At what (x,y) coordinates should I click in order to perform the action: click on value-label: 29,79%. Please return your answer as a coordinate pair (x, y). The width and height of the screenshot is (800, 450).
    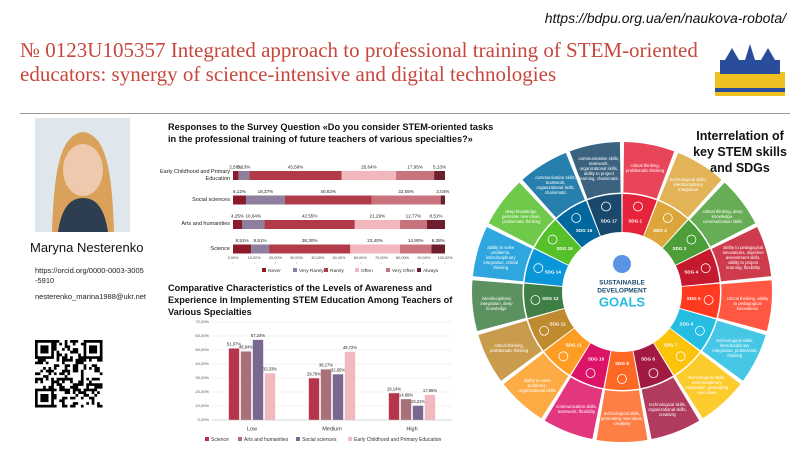
    Looking at the image, I should click on (314, 373).